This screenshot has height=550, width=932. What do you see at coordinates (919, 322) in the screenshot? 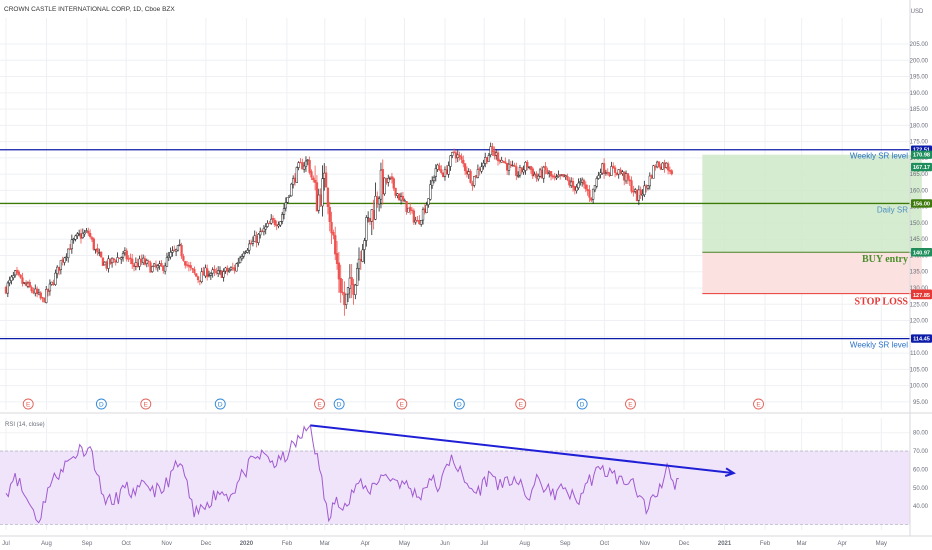
I see `price-tick-label: 120.00` at bounding box center [919, 322].